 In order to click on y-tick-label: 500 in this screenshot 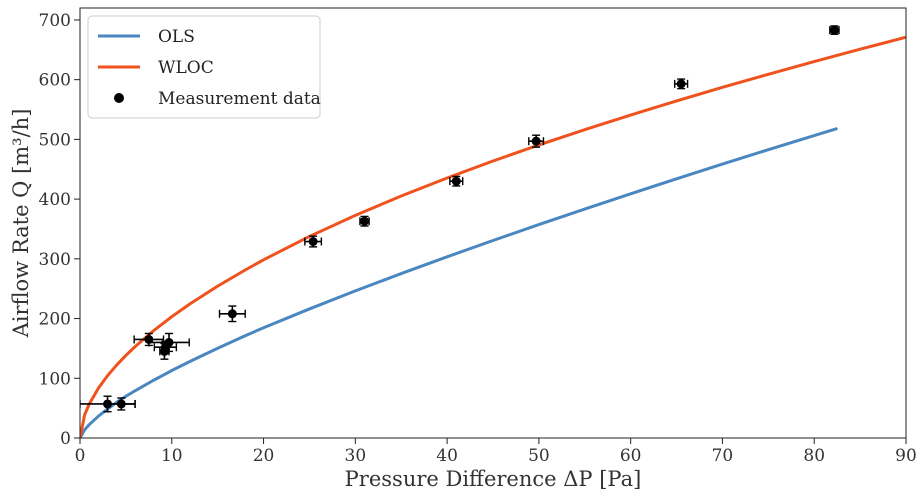, I will do `click(55, 140)`.